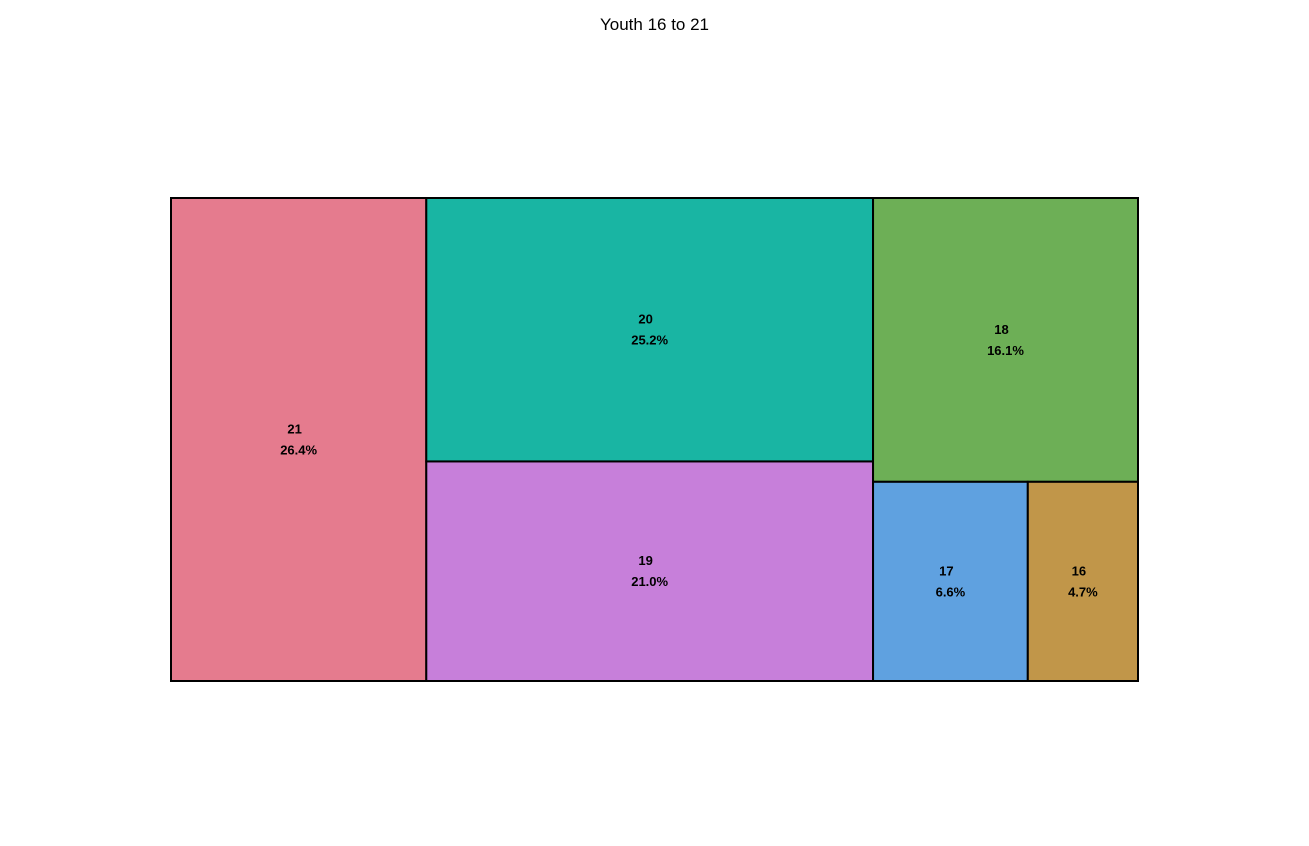 This screenshot has height=846, width=1309. I want to click on tile-percent-20: 25.2%, so click(649, 340).